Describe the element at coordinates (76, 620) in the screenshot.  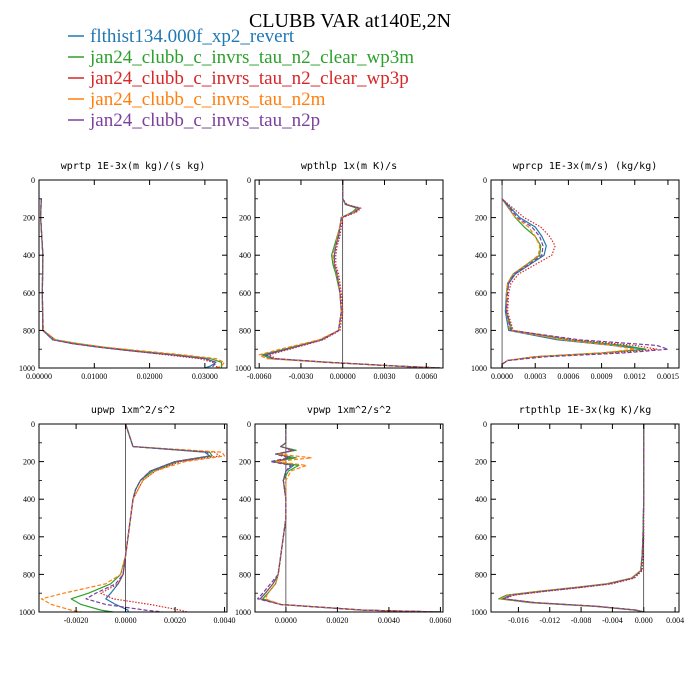
I see `x-tick-label: -0.0020` at that location.